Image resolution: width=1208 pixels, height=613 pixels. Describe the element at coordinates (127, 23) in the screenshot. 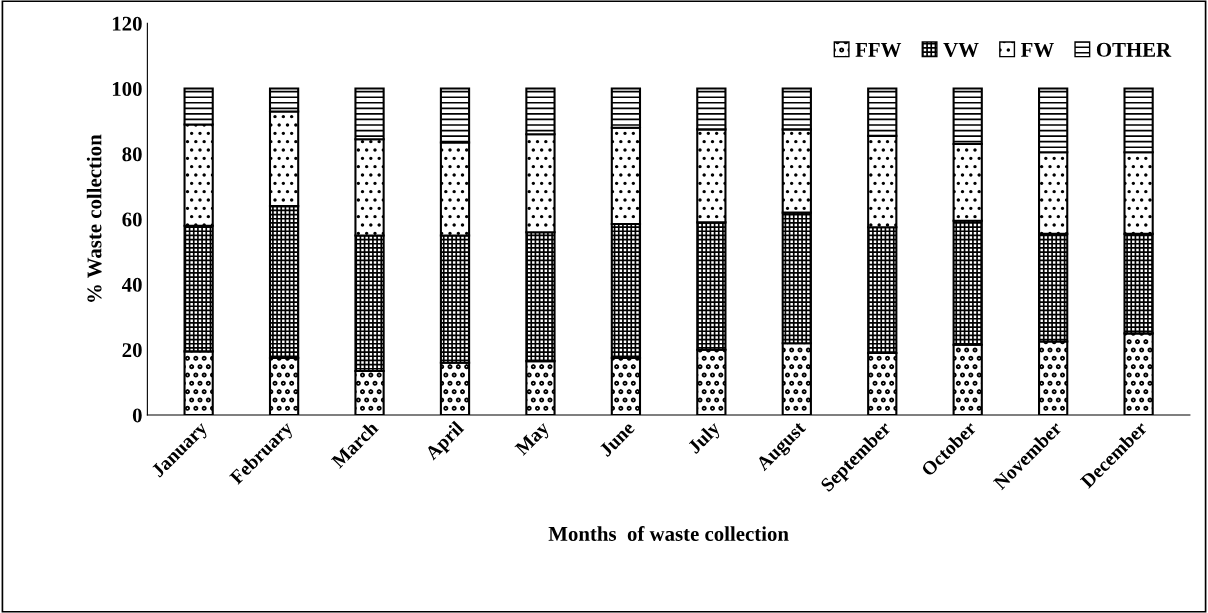

I see `y-tick-label: 120` at that location.